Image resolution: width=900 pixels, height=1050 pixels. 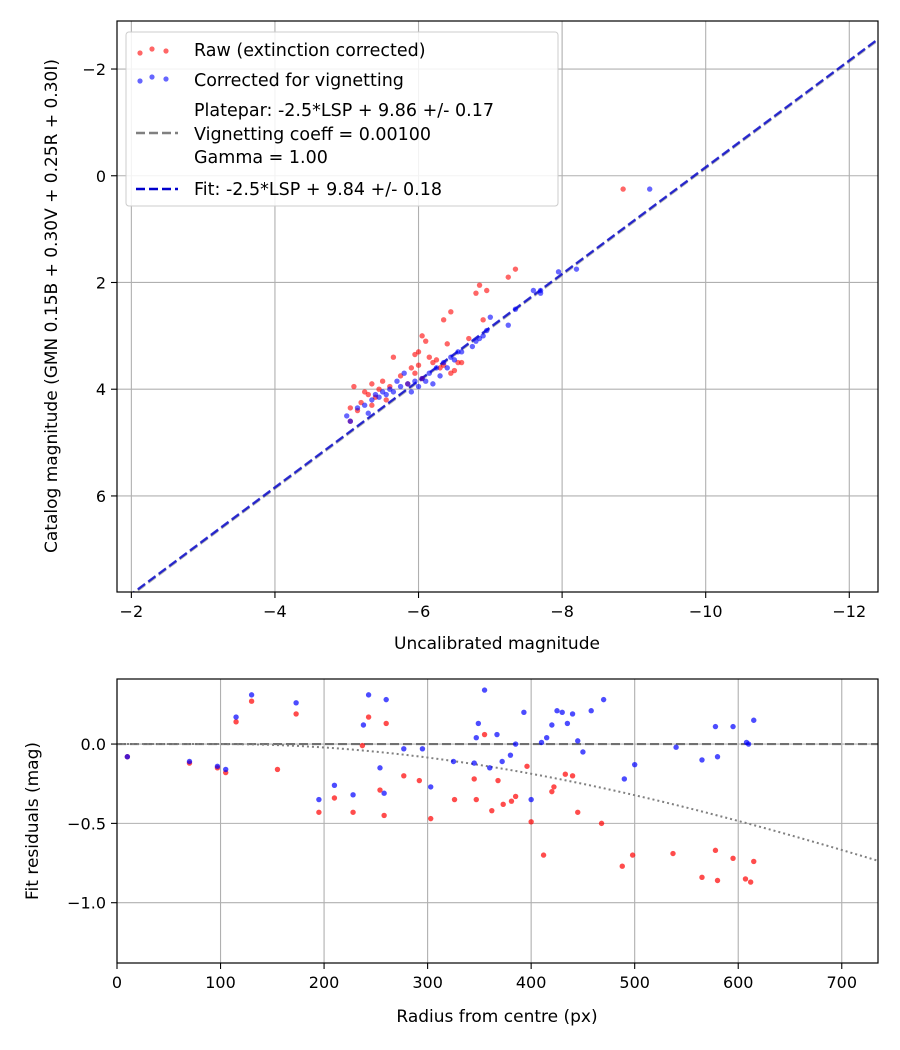 What do you see at coordinates (531, 982) in the screenshot?
I see `x-tick-label: 400` at bounding box center [531, 982].